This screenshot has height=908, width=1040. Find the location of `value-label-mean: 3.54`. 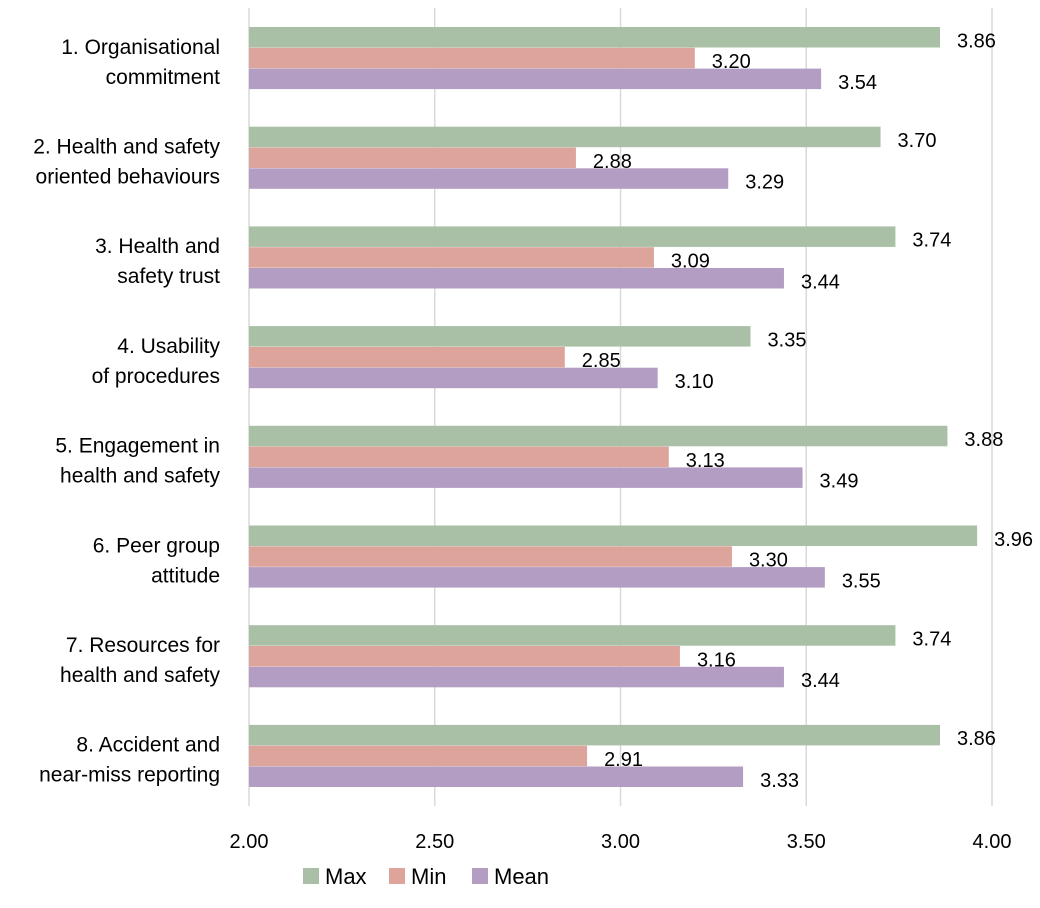

value-label-mean: 3.54 is located at coordinates (857, 83).